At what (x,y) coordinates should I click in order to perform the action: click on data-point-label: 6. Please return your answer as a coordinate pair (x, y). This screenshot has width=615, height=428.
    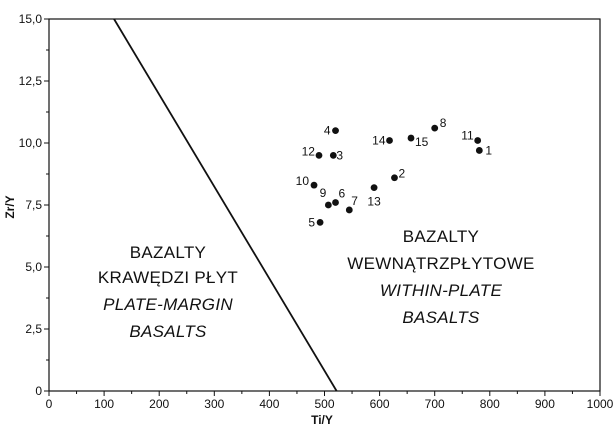
    Looking at the image, I should click on (342, 194).